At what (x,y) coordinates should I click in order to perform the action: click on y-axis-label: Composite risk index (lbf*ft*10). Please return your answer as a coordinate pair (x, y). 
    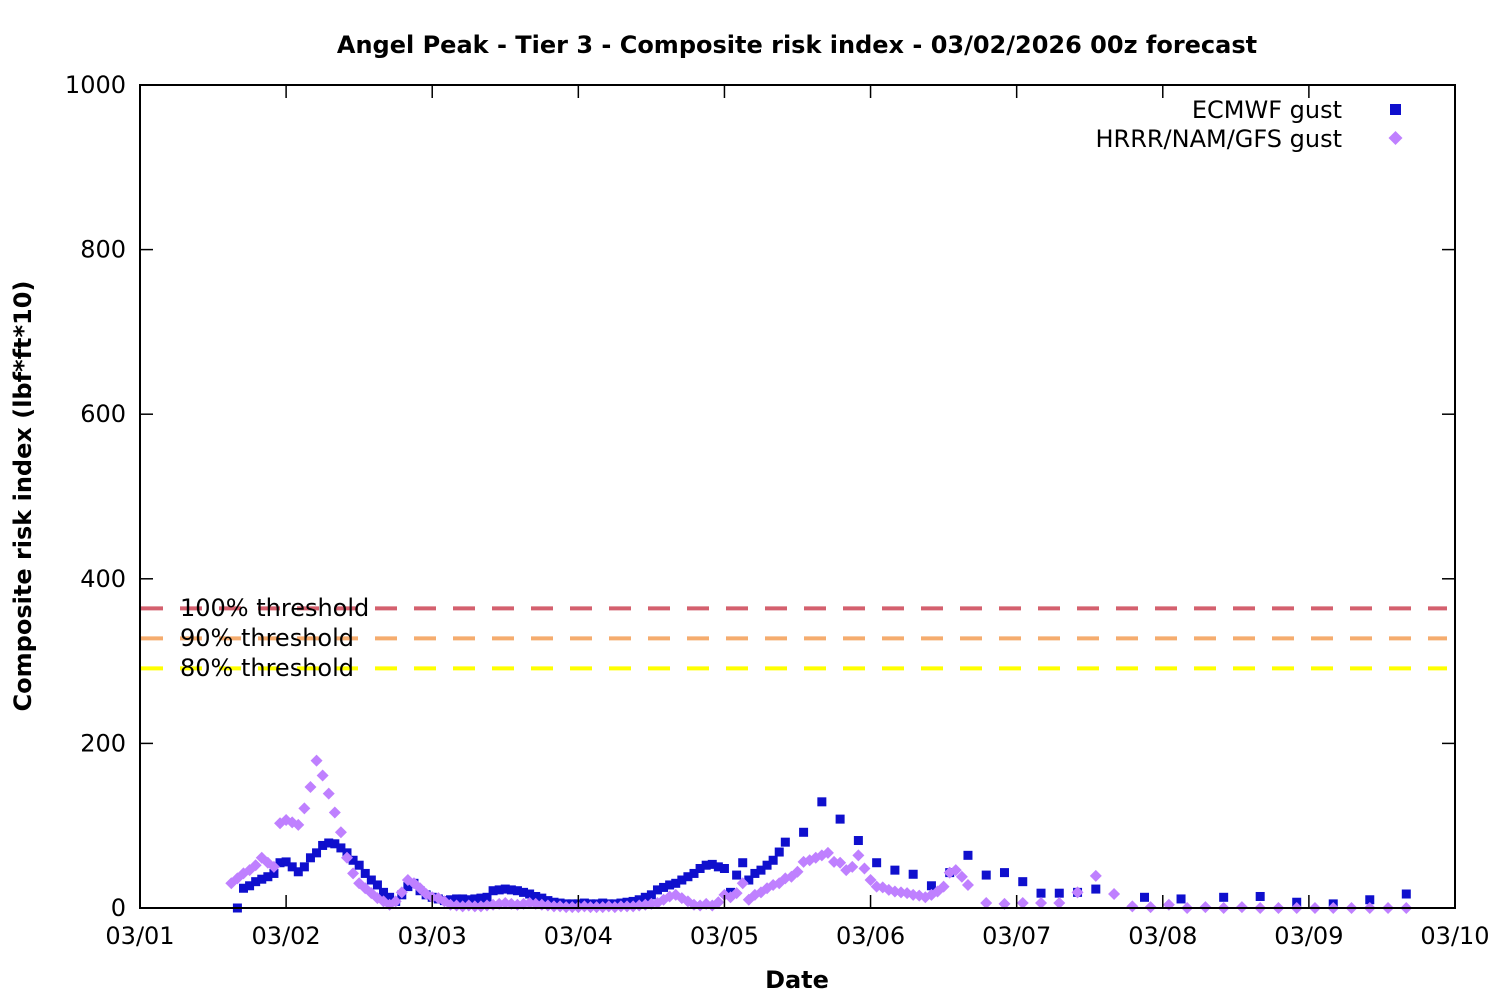
    Looking at the image, I should click on (23, 496).